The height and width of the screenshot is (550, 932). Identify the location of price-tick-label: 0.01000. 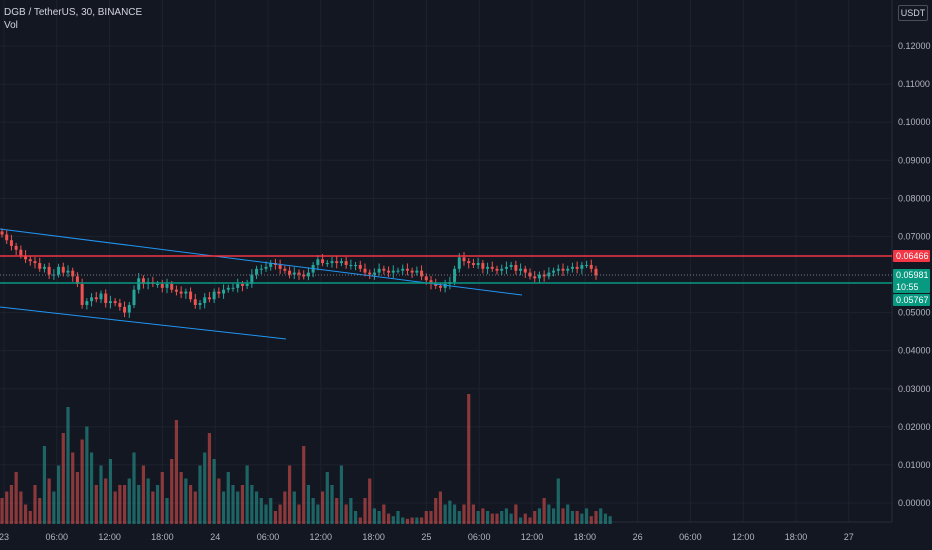
(914, 465).